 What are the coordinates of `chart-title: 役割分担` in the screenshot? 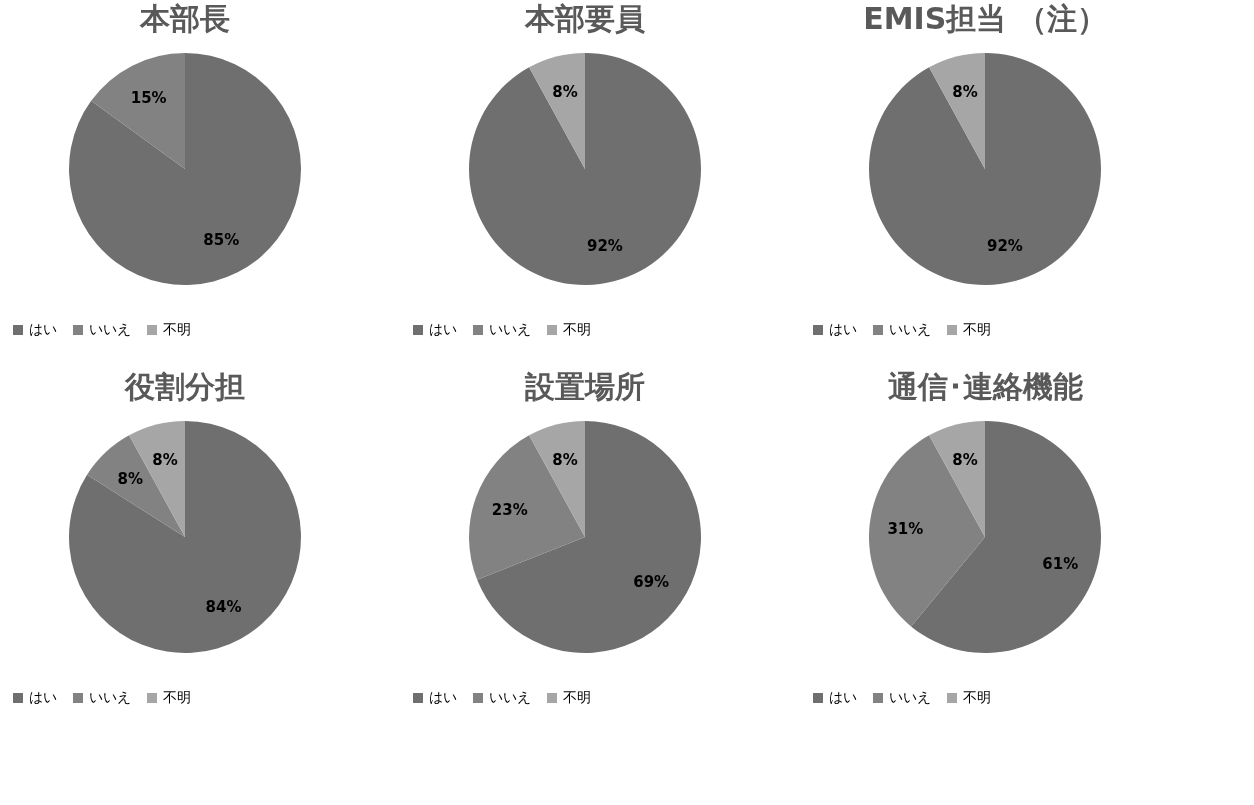 It's located at (184, 386).